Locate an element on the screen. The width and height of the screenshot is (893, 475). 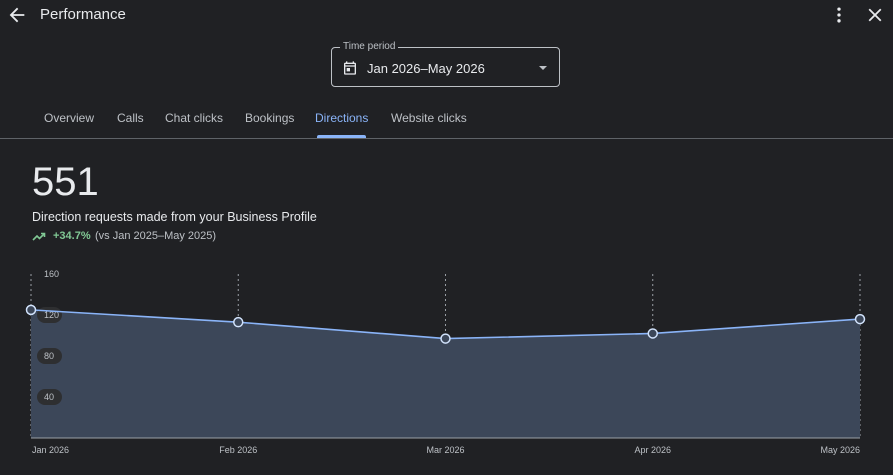
chevron-down-icon is located at coordinates (543, 68).